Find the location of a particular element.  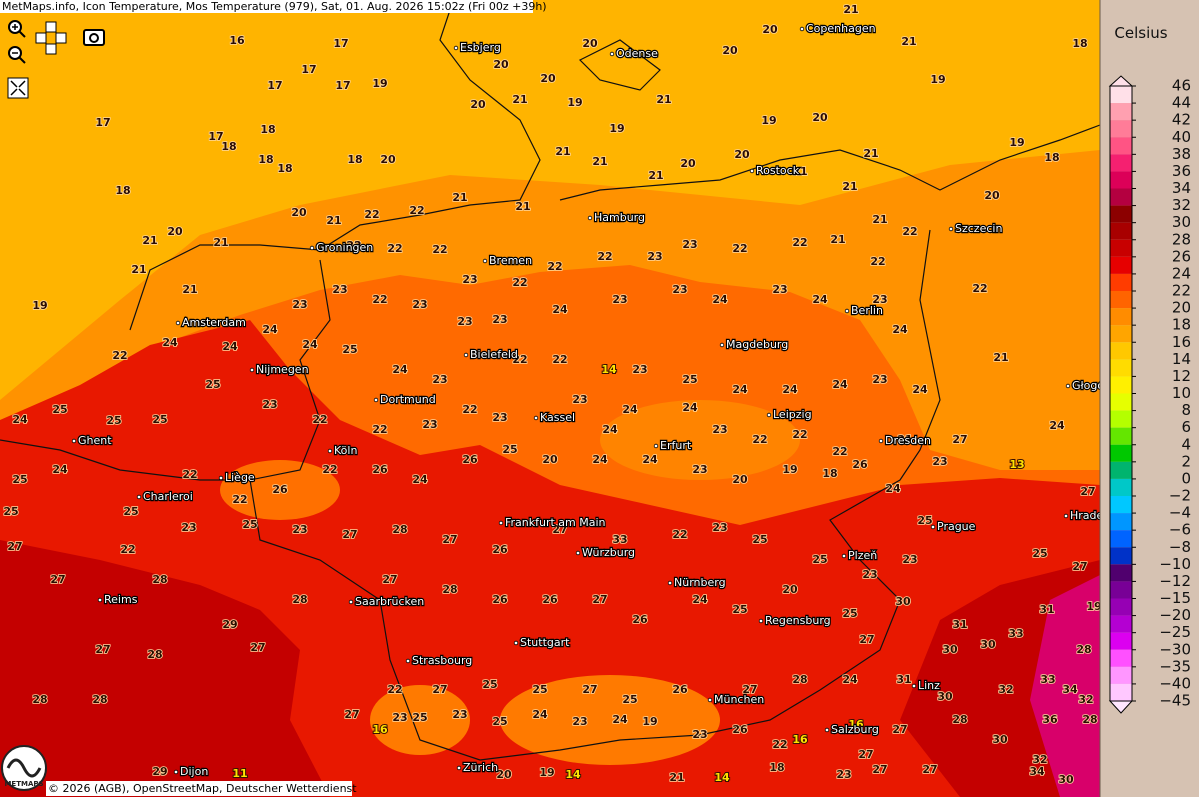

field-patch is located at coordinates (610, 720).